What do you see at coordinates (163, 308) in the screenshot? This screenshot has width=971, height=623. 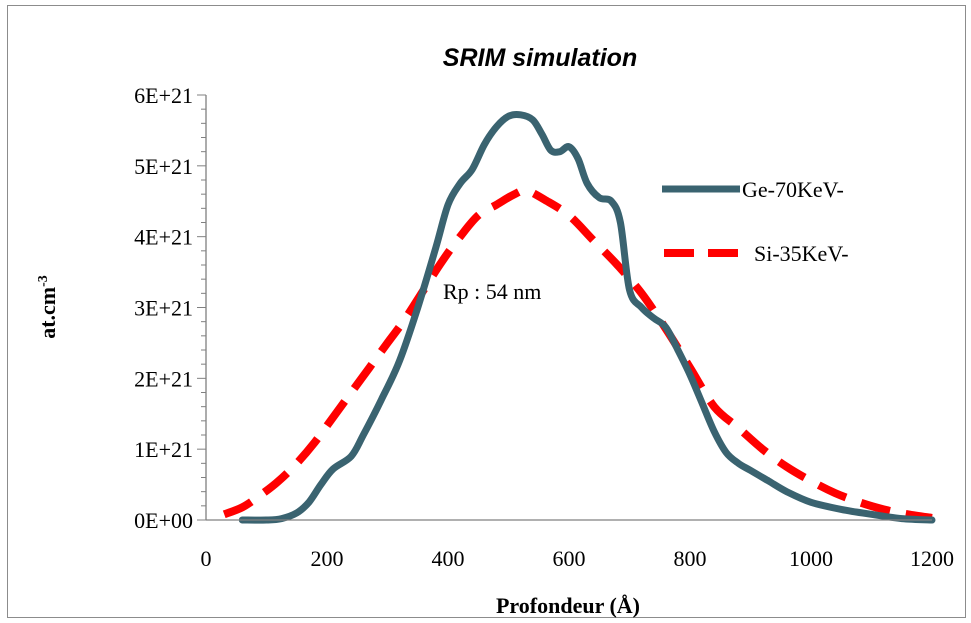 I see `y-tick-label: 3E+21` at bounding box center [163, 308].